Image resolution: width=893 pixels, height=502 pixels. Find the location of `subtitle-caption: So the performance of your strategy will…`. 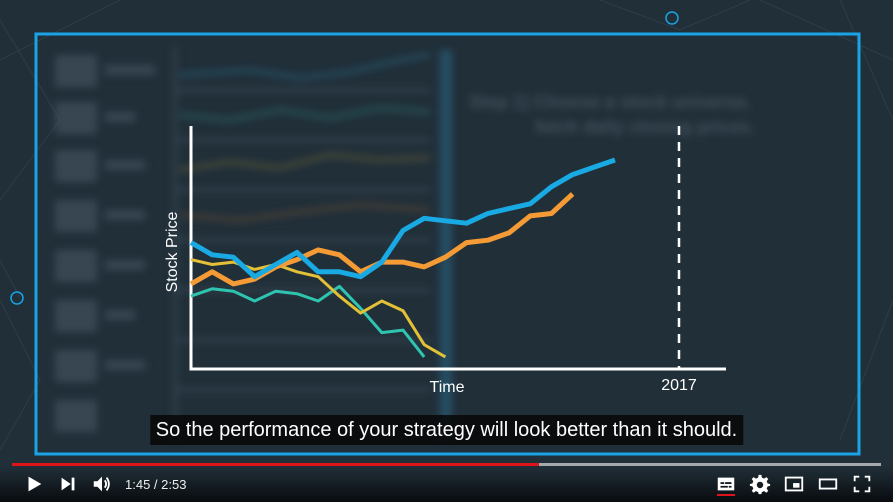

subtitle-caption: So the performance of your strategy will… is located at coordinates (446, 430).